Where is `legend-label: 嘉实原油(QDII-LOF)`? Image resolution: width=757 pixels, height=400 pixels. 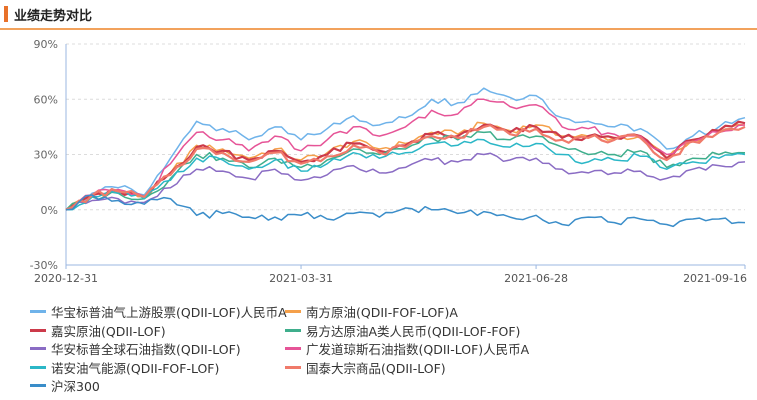 legend-label: 嘉实原油(QDII-LOF) is located at coordinates (108, 331).